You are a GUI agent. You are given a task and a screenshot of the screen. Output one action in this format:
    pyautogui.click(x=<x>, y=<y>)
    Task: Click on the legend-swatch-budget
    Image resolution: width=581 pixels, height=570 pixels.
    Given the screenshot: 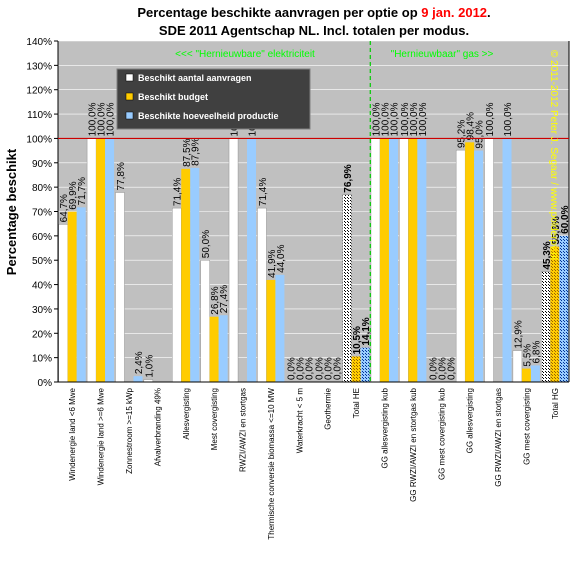 What is the action you would take?
    pyautogui.click(x=129, y=96)
    